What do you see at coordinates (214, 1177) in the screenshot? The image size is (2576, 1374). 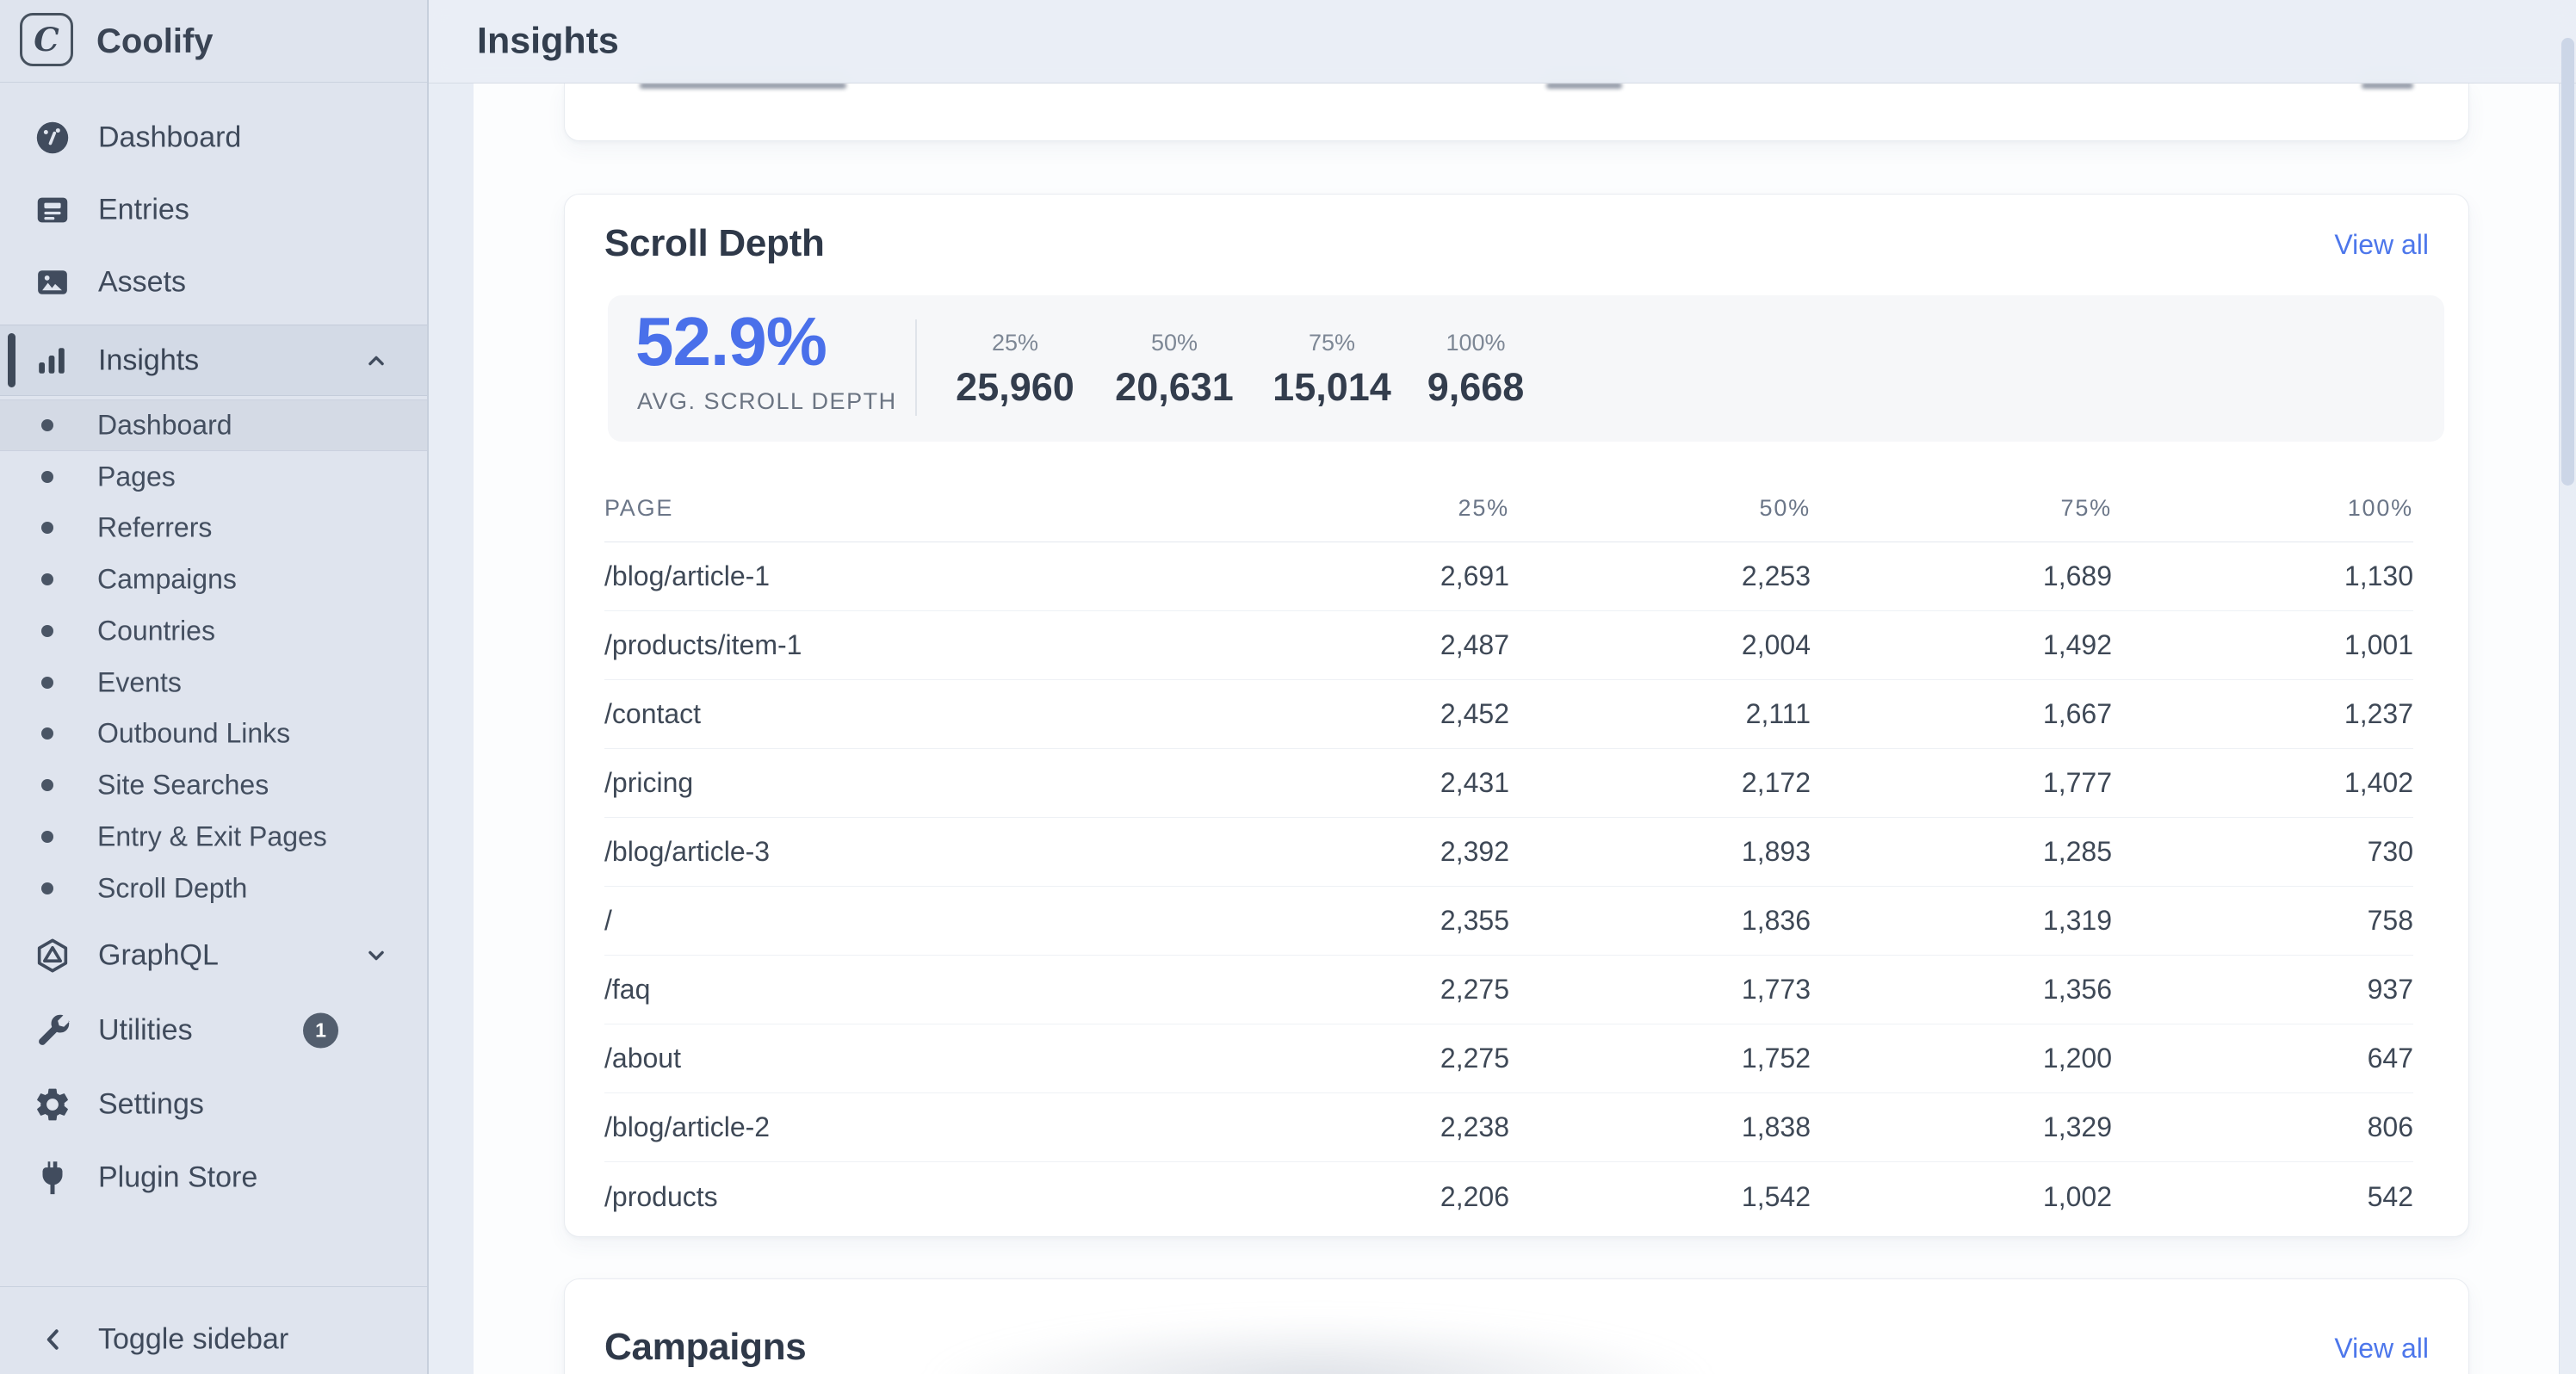 I see `sidebar-item-plugin-store: Plugin Store` at bounding box center [214, 1177].